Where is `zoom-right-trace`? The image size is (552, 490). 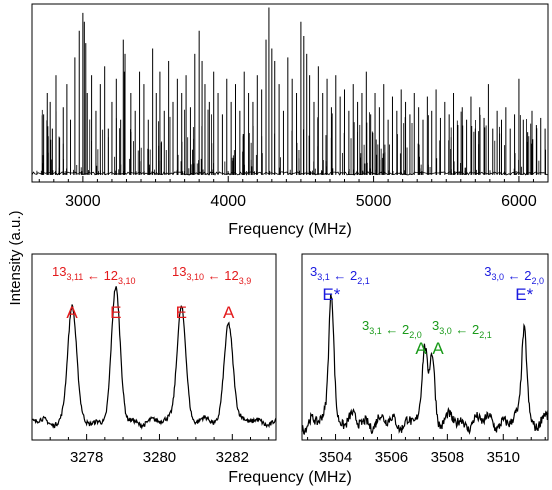
zoom-right-trace is located at coordinates (425, 364).